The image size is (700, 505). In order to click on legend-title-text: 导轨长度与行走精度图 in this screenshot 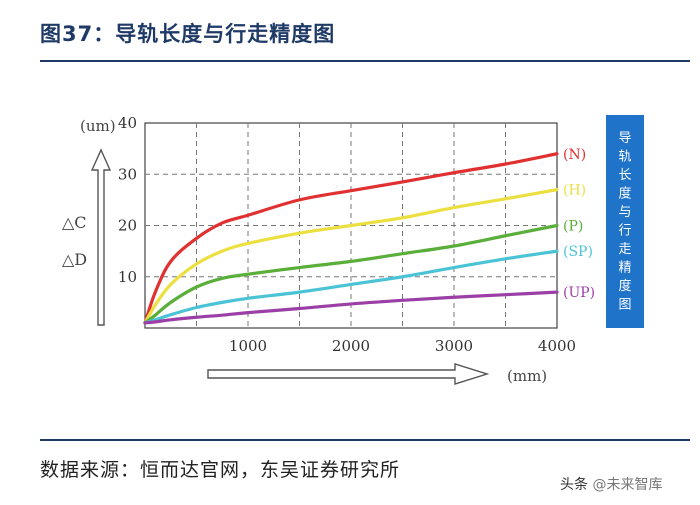, I will do `click(624, 222)`.